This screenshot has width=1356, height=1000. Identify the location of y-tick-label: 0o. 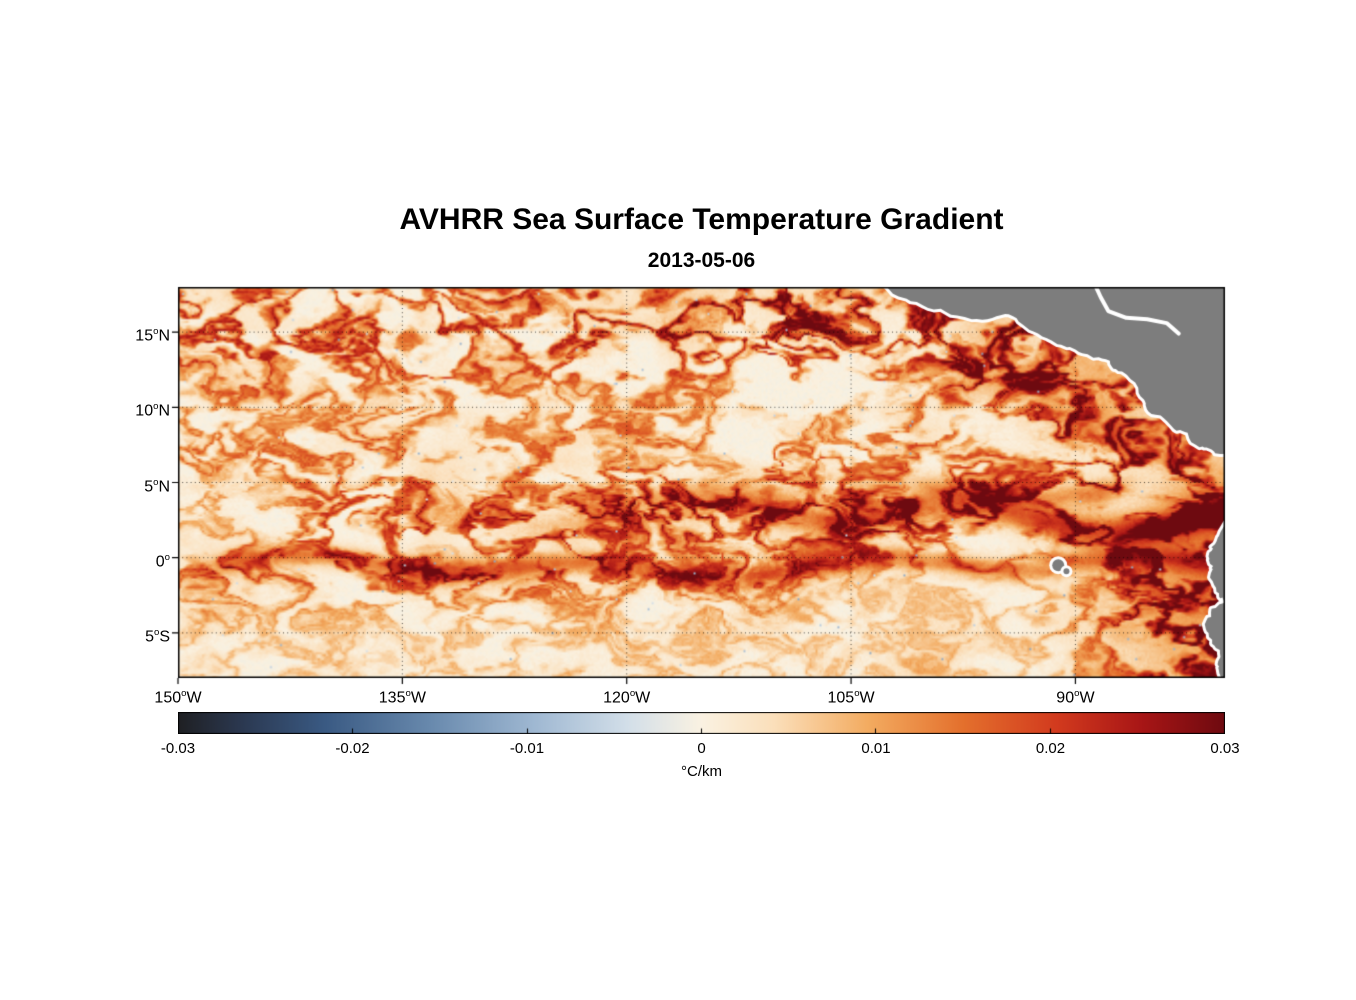
(162, 561).